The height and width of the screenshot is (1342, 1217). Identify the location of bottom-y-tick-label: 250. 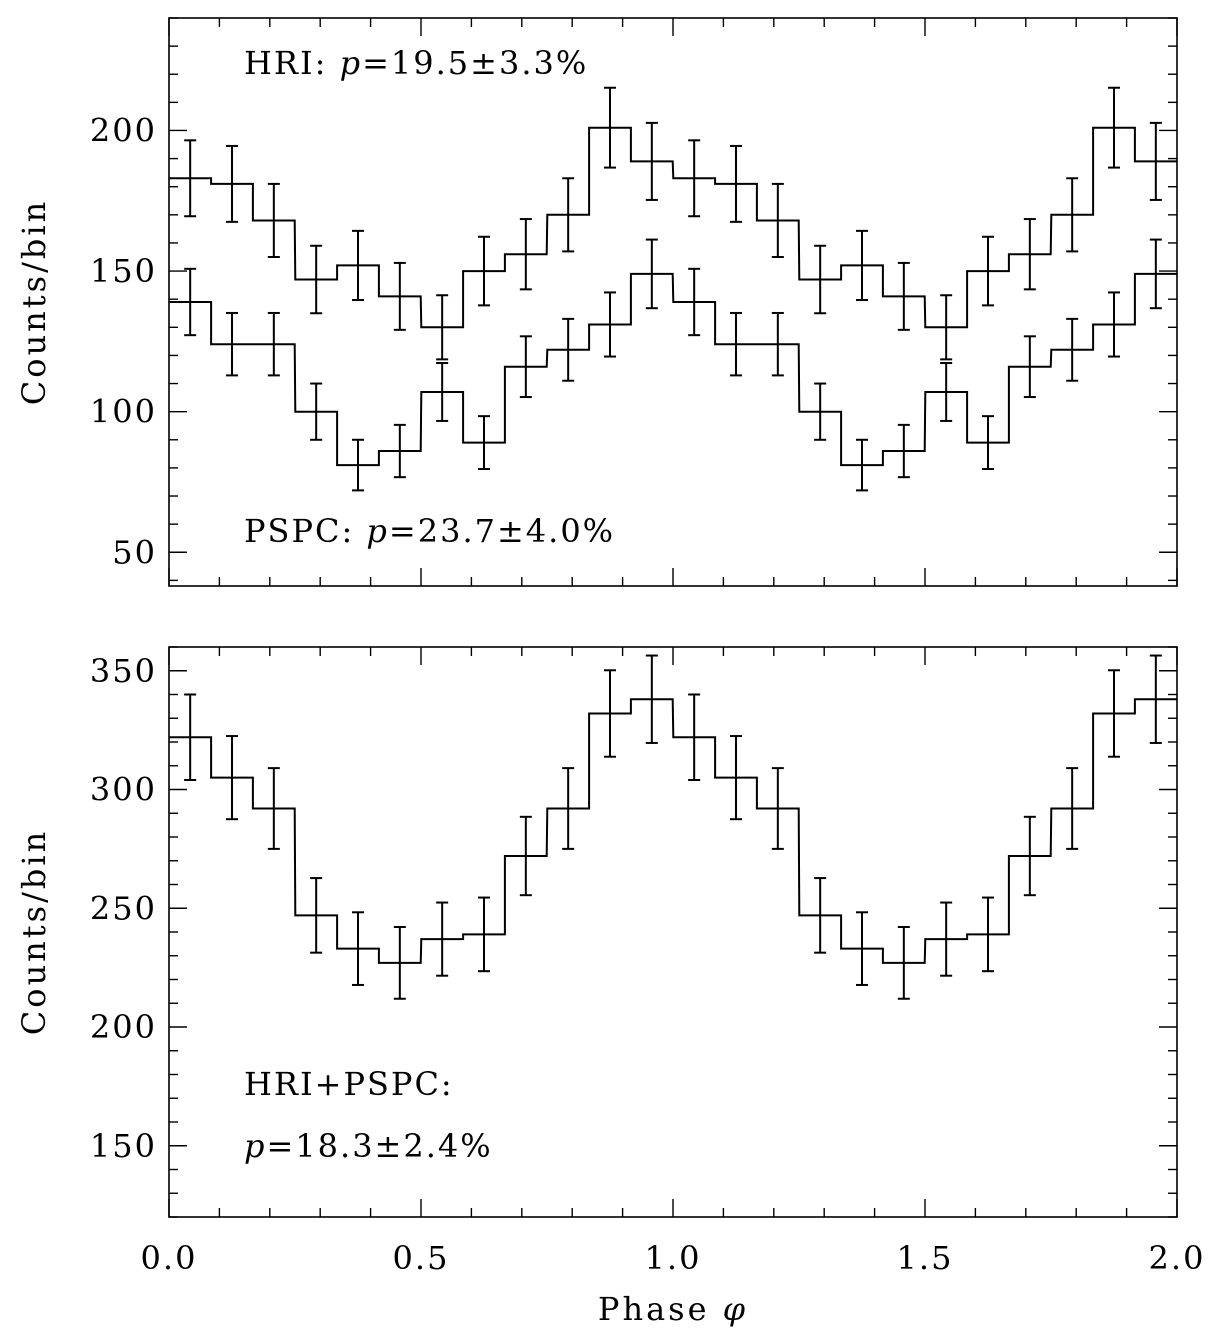
(123, 908).